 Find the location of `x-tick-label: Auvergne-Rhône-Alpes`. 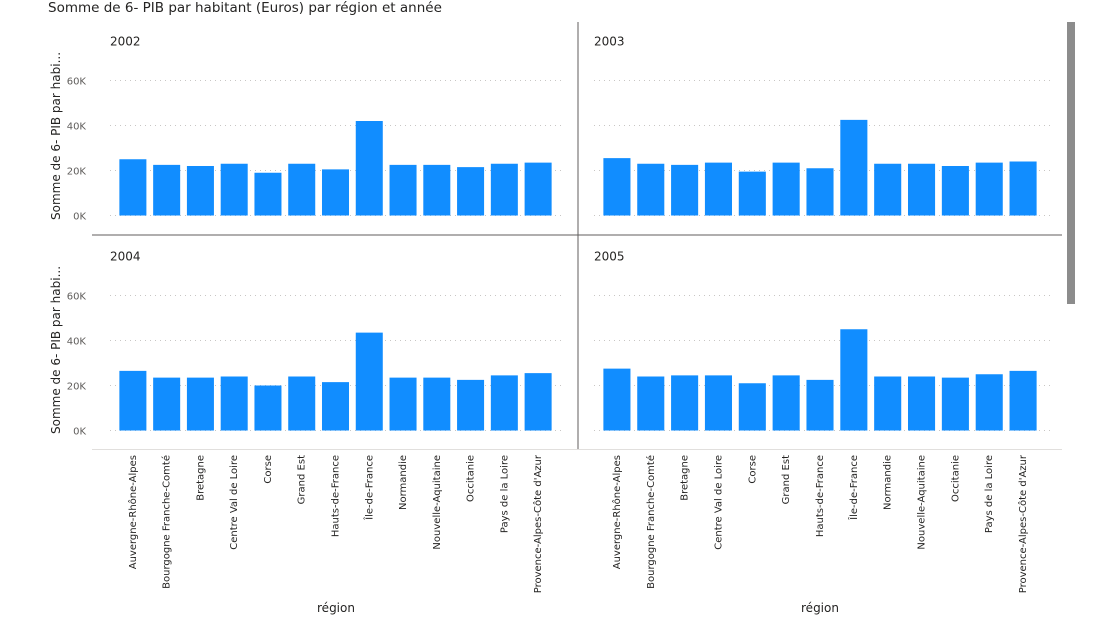

x-tick-label: Auvergne-Rhône-Alpes is located at coordinates (617, 512).